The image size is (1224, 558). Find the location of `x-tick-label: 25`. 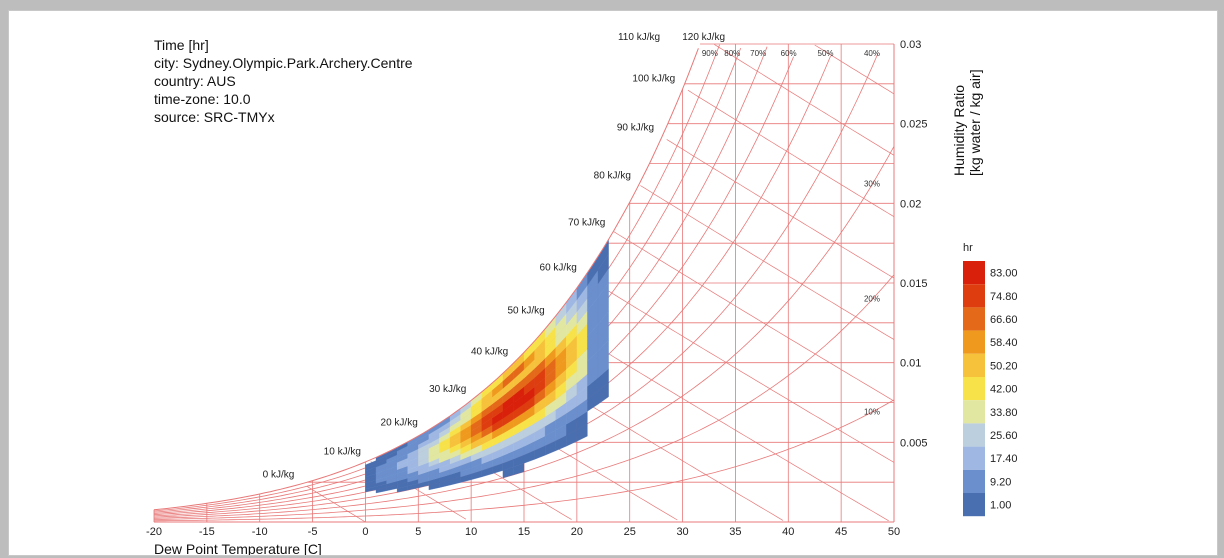

x-tick-label: 25 is located at coordinates (630, 532).